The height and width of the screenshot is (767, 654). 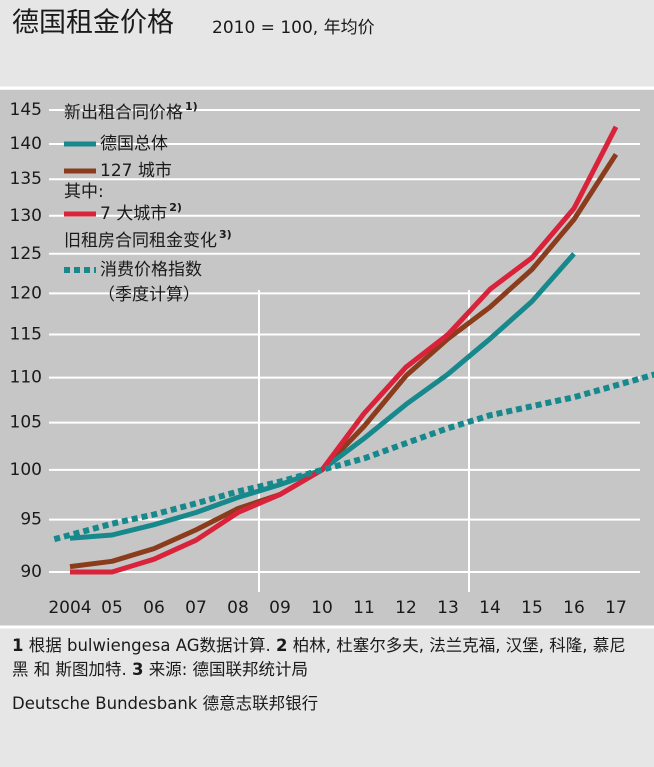 What do you see at coordinates (225, 234) in the screenshot?
I see `note-ref: 3)` at bounding box center [225, 234].